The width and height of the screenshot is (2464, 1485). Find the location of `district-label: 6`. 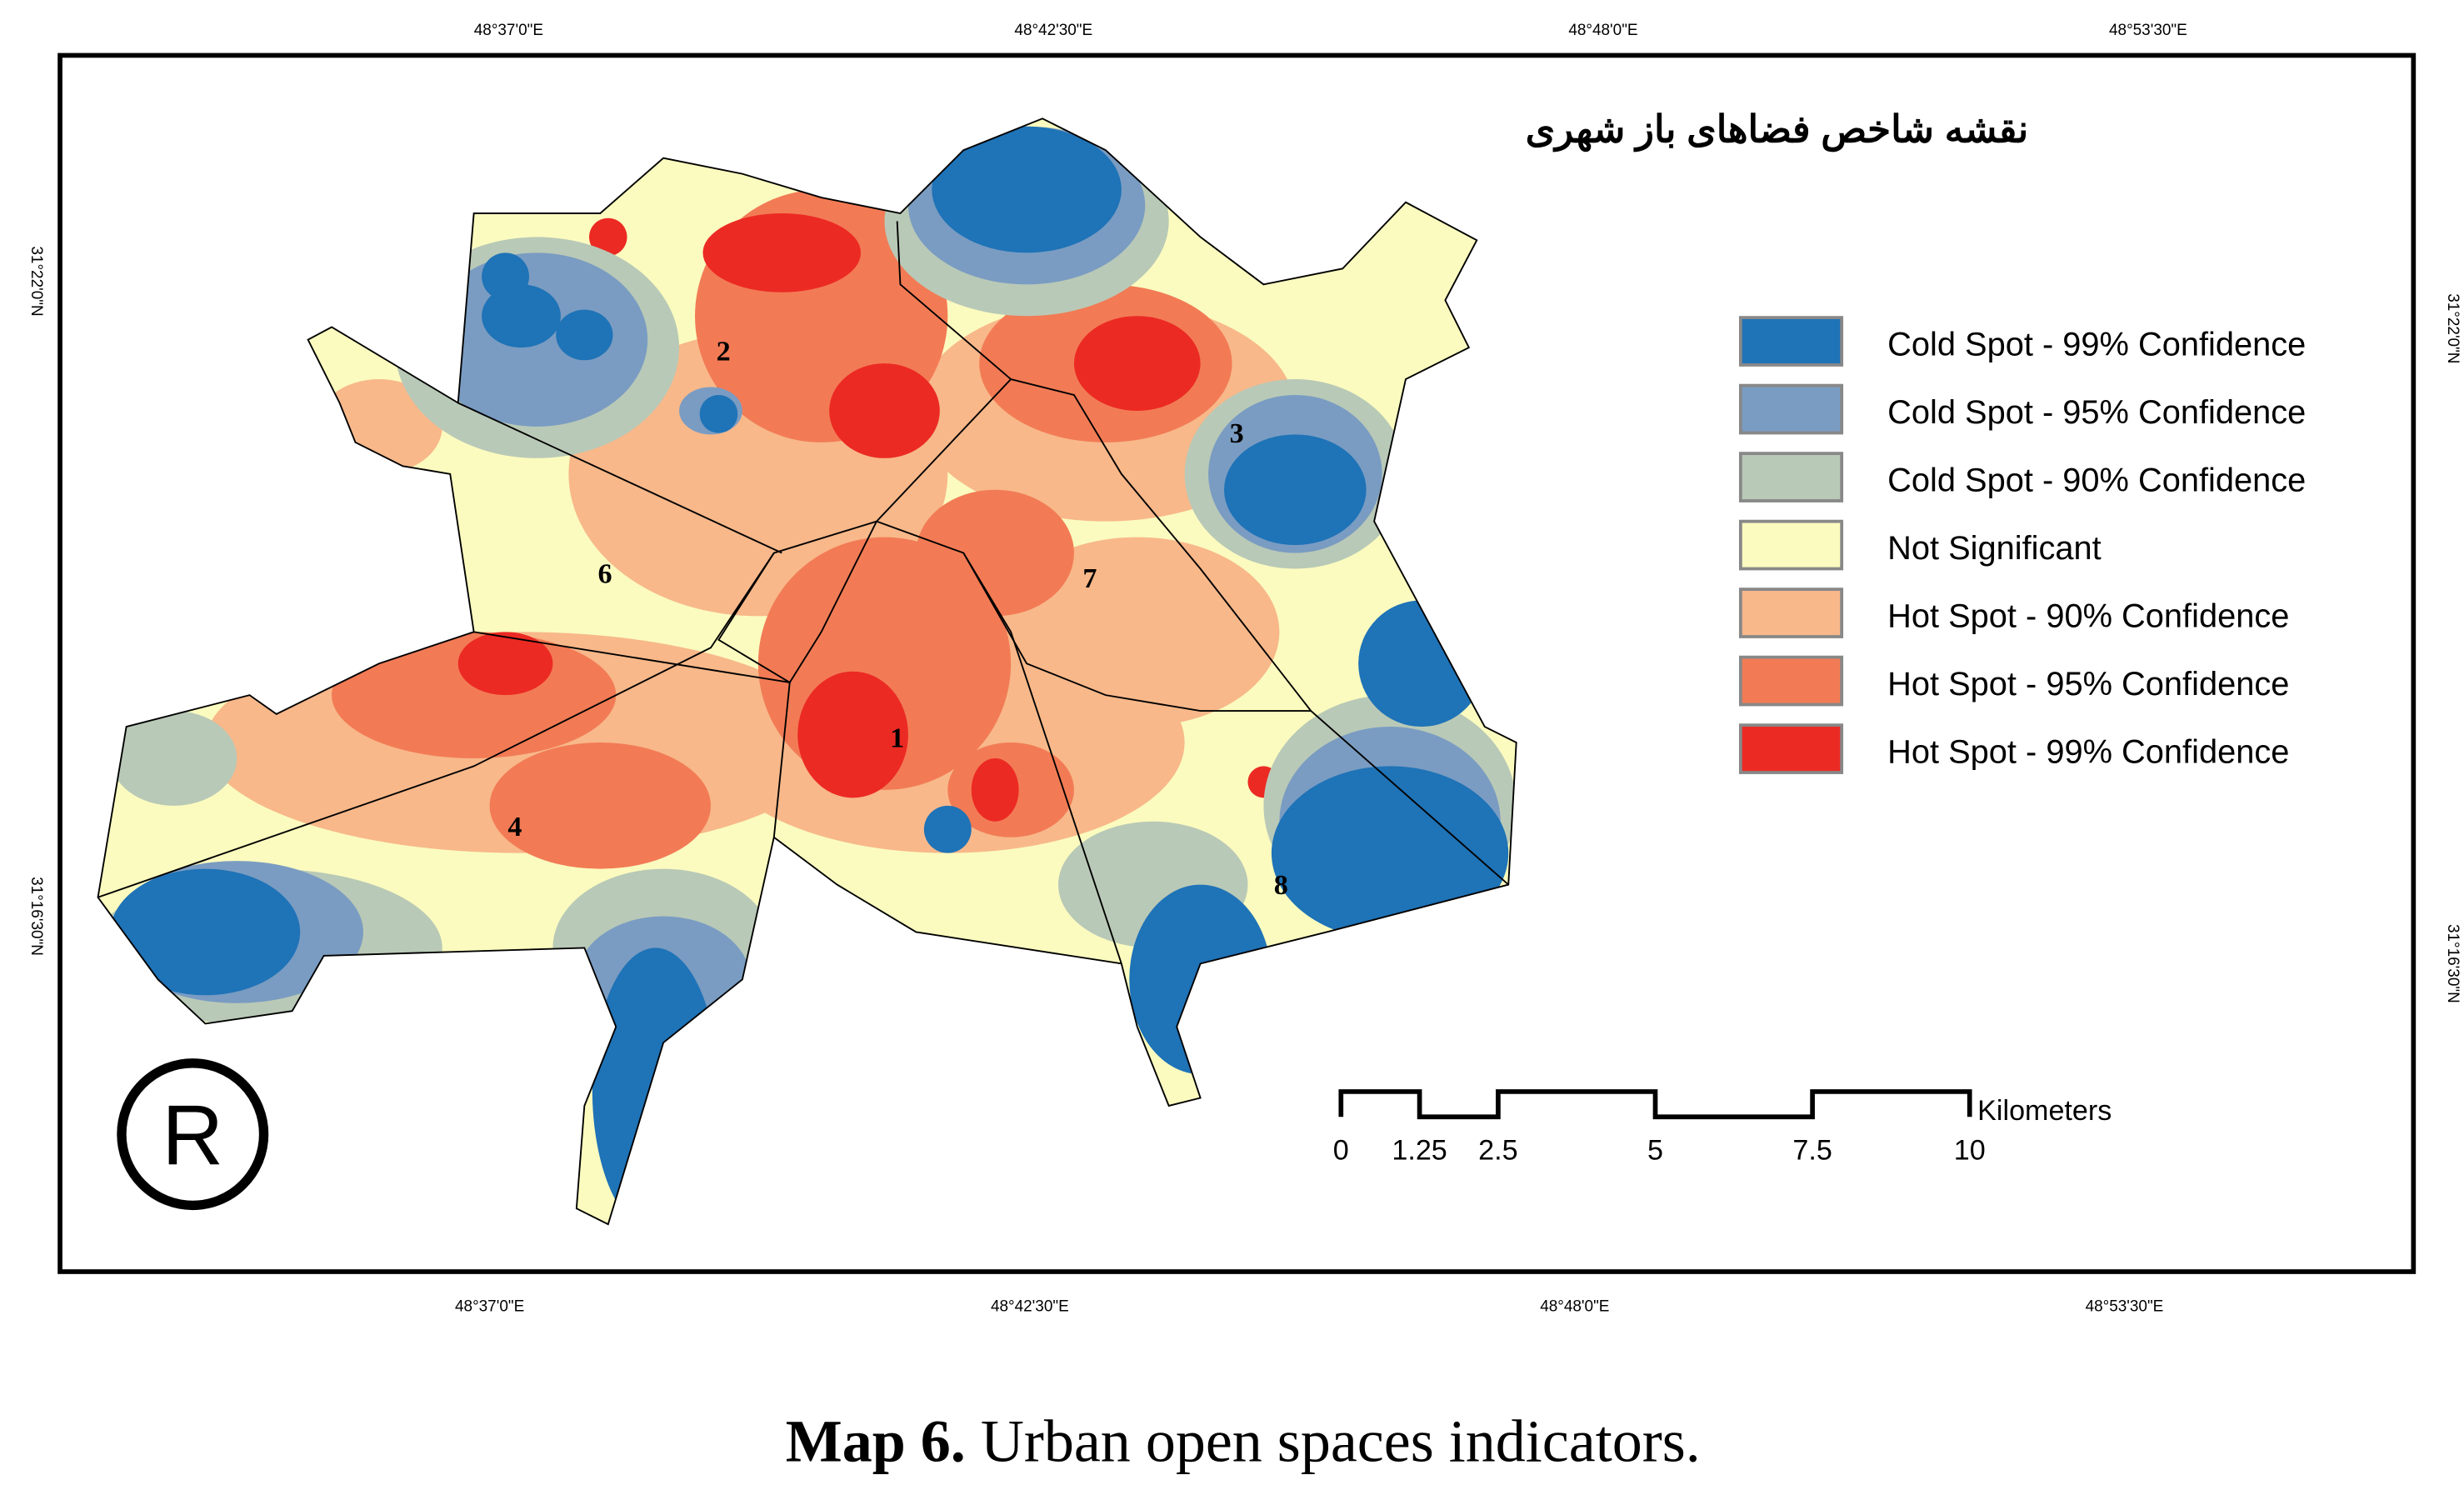

district-label: 6 is located at coordinates (604, 574).